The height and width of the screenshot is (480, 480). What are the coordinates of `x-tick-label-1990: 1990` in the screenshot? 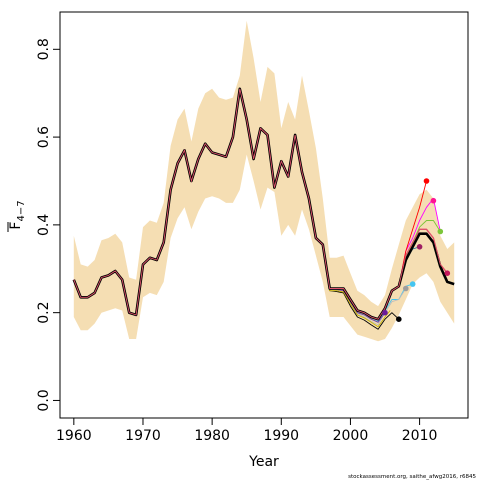 It's located at (281, 436).